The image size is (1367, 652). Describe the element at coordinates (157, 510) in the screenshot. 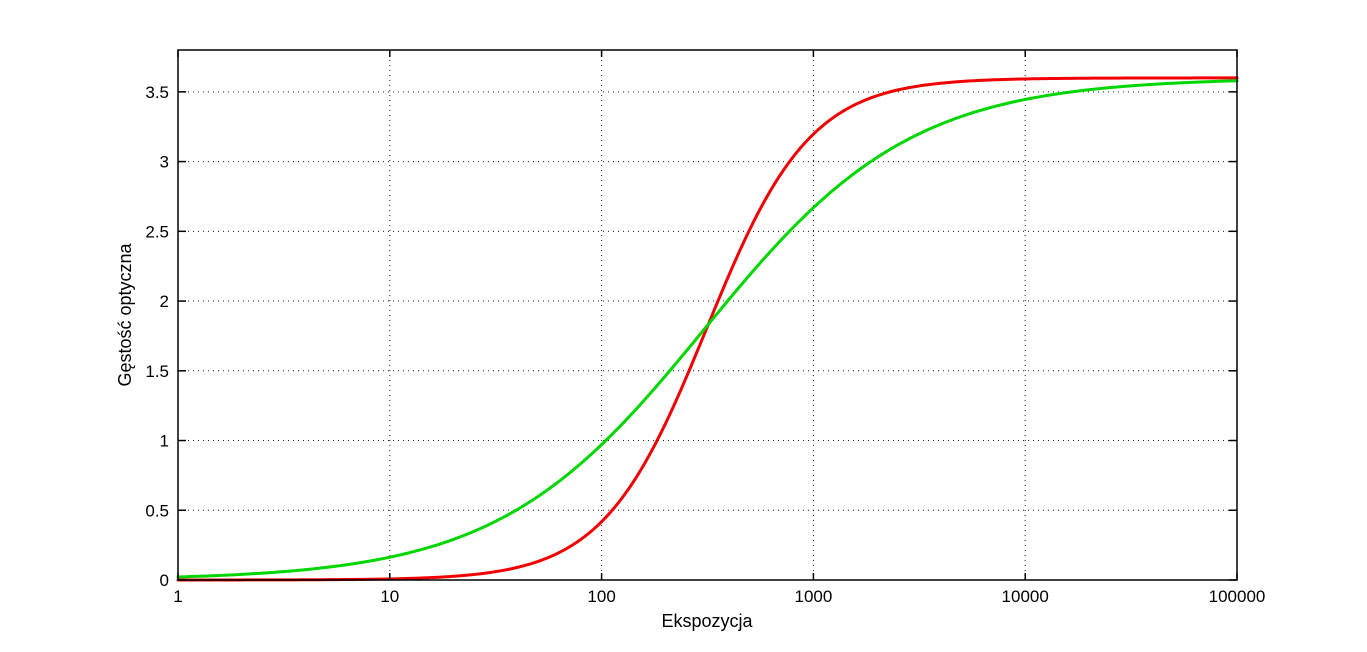

I see `y-tick-label: 0.5` at that location.